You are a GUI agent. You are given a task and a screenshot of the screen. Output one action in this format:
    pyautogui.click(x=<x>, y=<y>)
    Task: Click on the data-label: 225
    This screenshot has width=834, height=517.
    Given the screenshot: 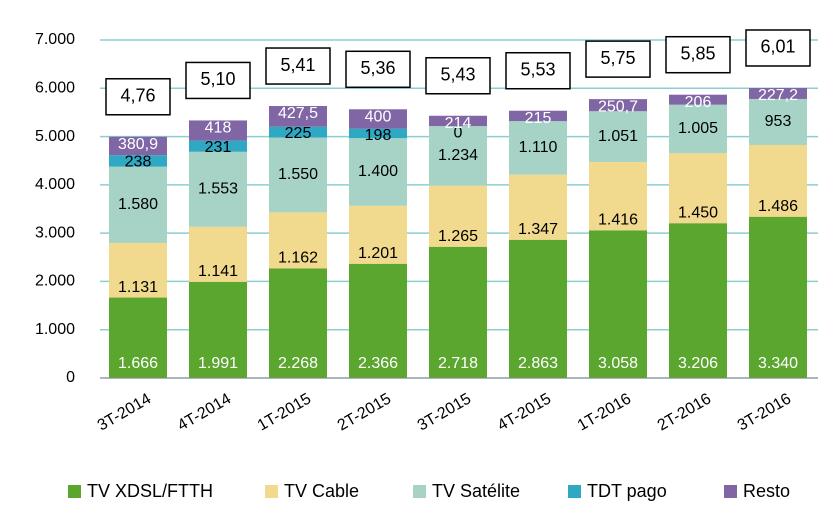 What is the action you would take?
    pyautogui.click(x=298, y=133)
    